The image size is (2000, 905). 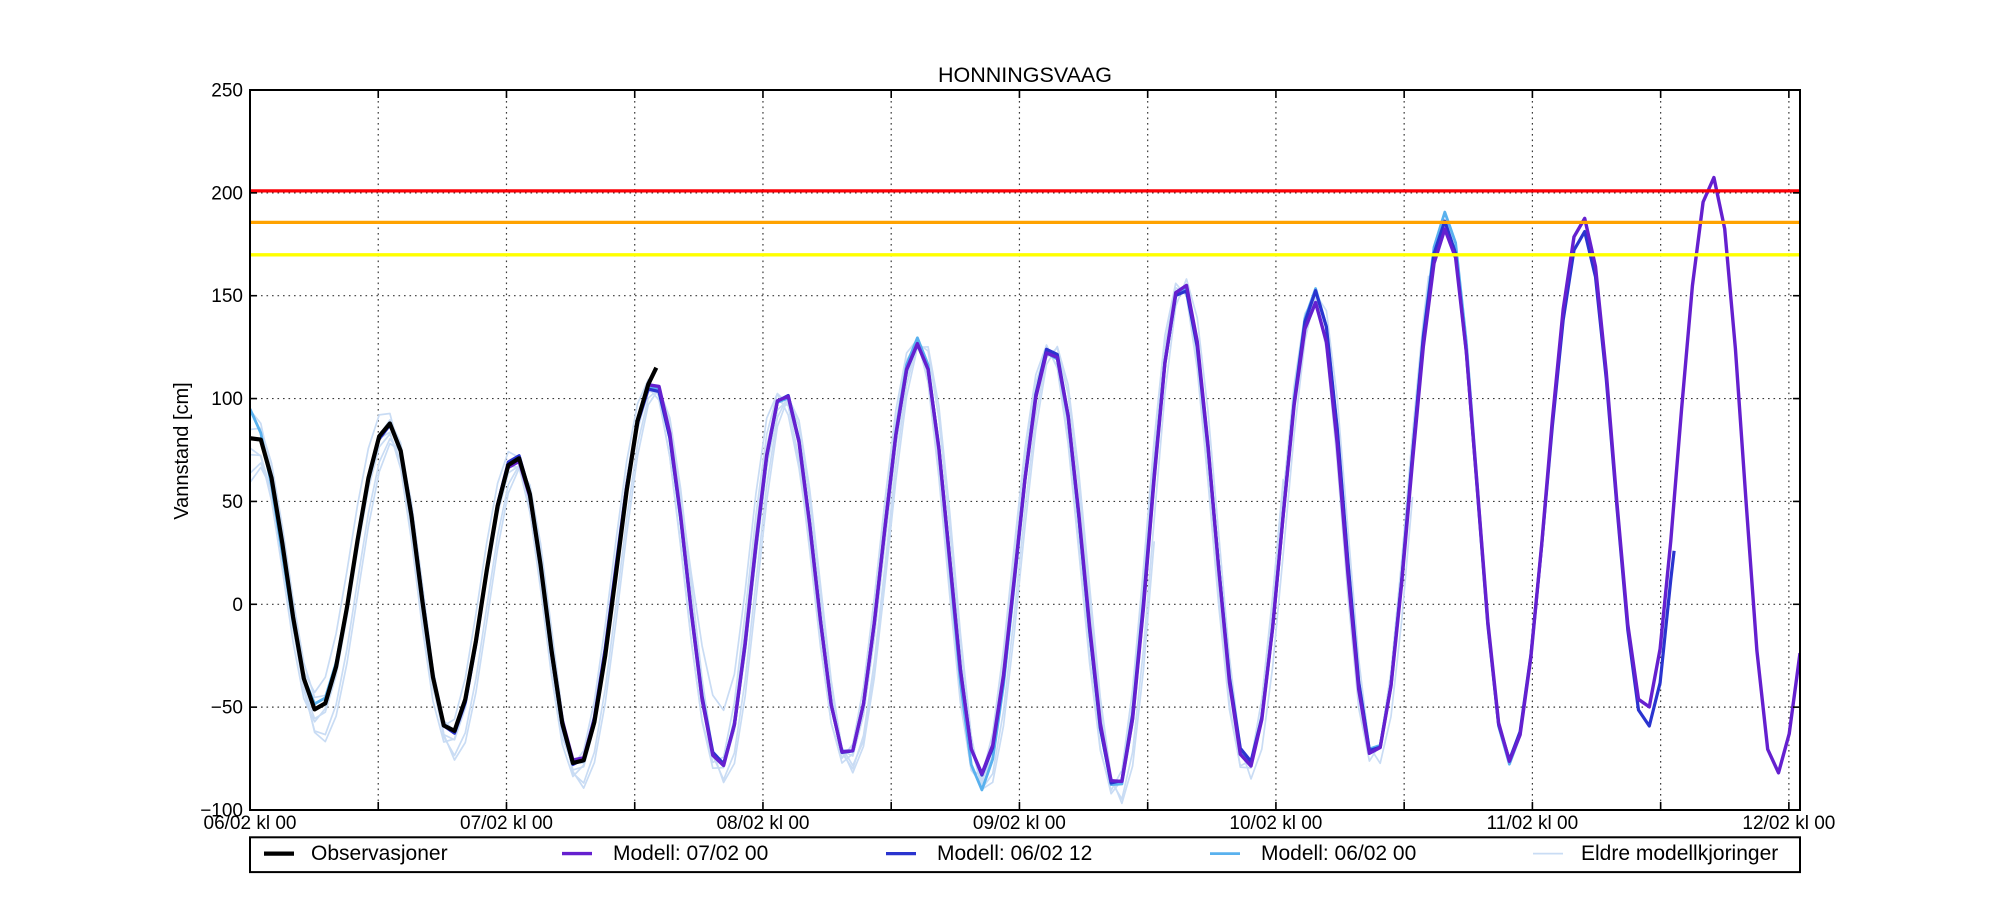 I want to click on svg-text: Modell: 06/02 12, so click(x=1014, y=853).